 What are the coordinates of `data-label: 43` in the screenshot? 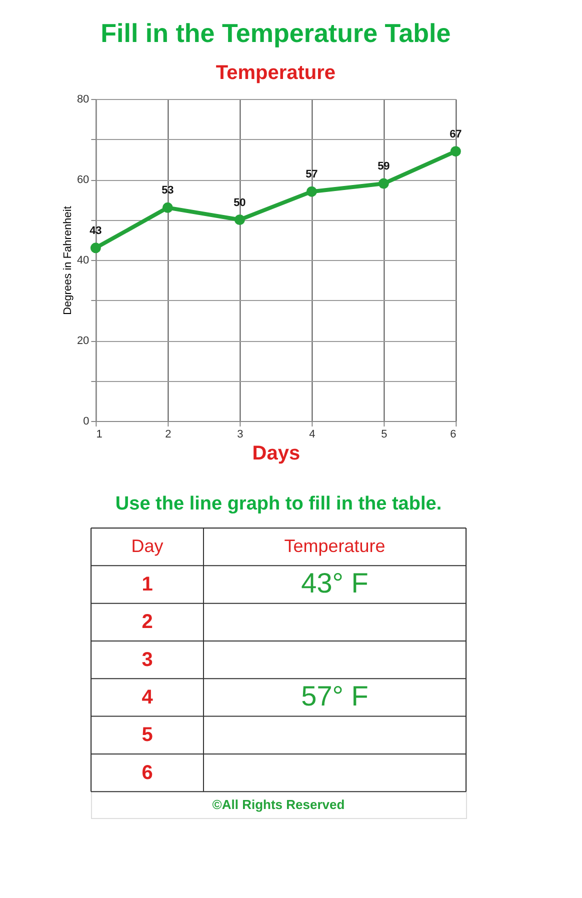 It's located at (96, 230).